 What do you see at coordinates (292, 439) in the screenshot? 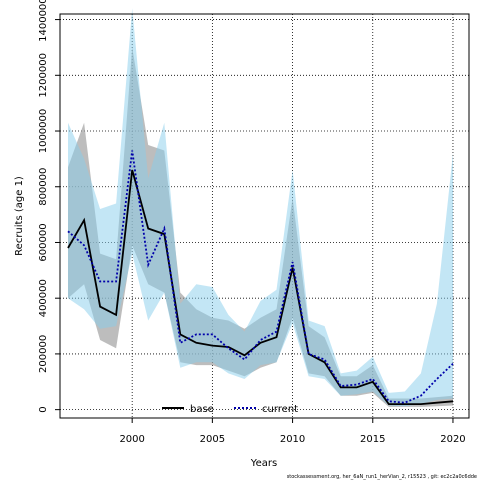
I see `x-tick-label: 2010` at bounding box center [292, 439].